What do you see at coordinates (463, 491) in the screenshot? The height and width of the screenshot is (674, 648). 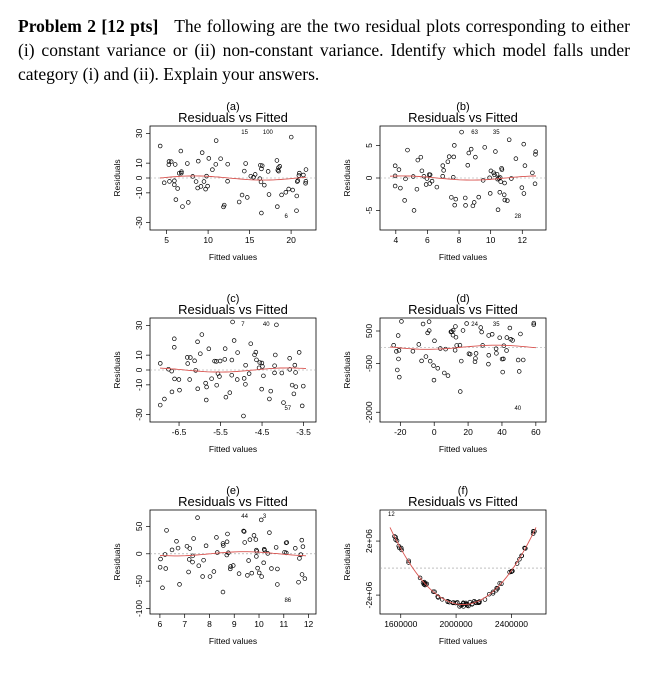 I see `plot-f-letter: (f)` at bounding box center [463, 491].